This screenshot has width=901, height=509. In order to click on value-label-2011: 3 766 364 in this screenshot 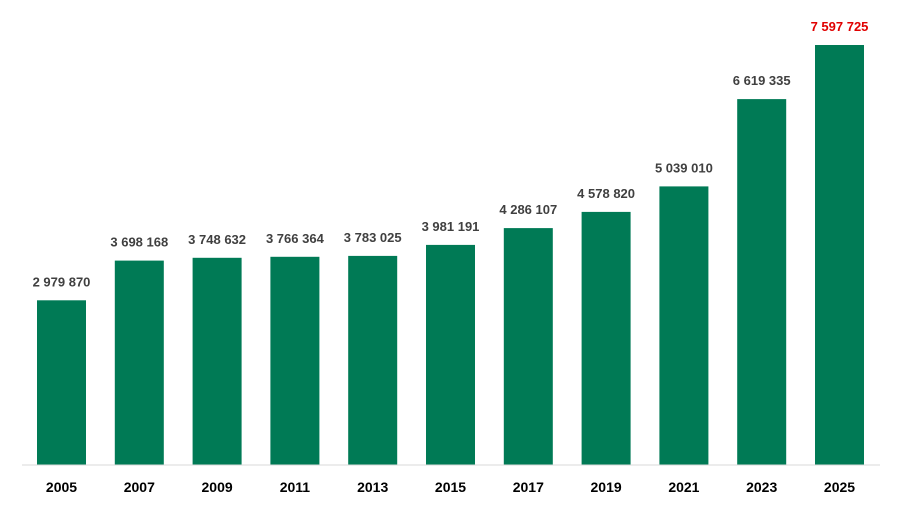, I will do `click(295, 238)`.